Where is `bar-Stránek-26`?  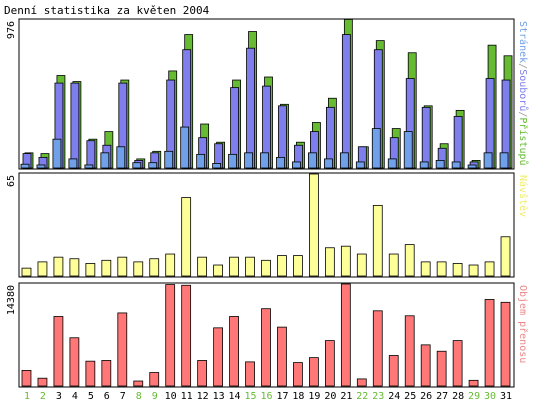 bar-Stránek-26 is located at coordinates (424, 165).